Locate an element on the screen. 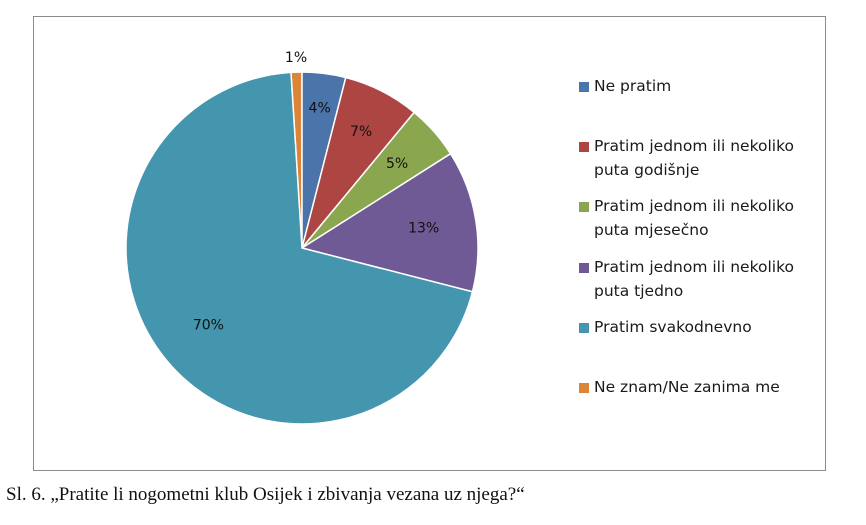 Image resolution: width=866 pixels, height=525 pixels. legend-item-mjesecno: Pratim jednom ili nekoliko puta mjesečno is located at coordinates (696, 219).